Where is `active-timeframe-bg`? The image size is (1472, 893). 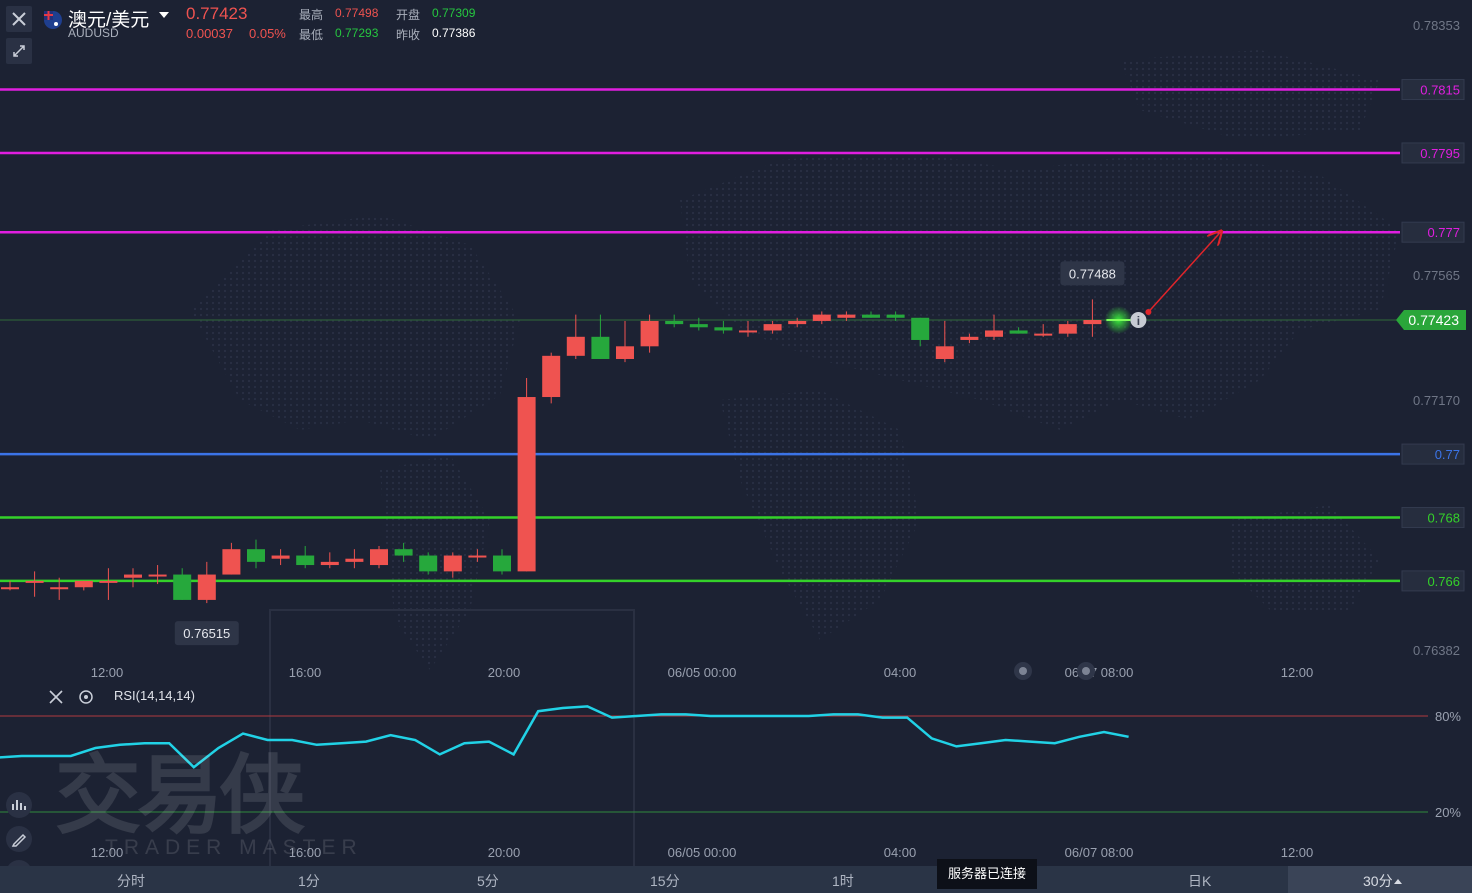
active-timeframe-bg is located at coordinates (1380, 879).